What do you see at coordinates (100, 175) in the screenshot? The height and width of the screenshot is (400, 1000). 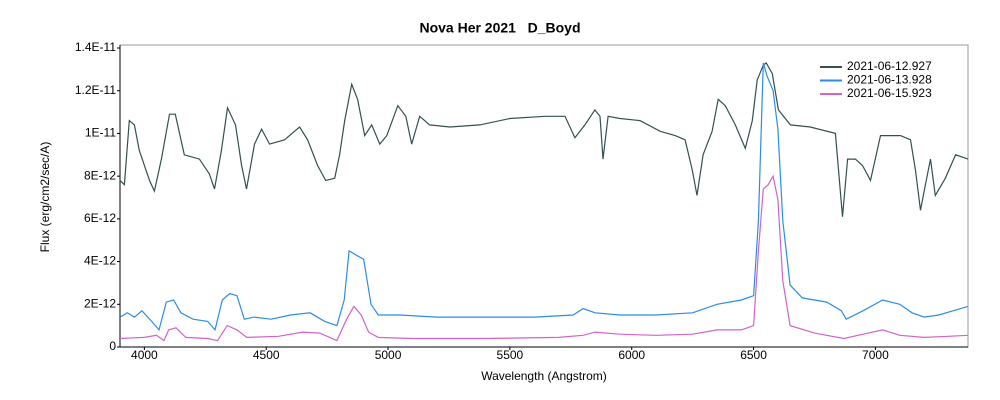 I see `y-tick-label: 8E-12` at bounding box center [100, 175].